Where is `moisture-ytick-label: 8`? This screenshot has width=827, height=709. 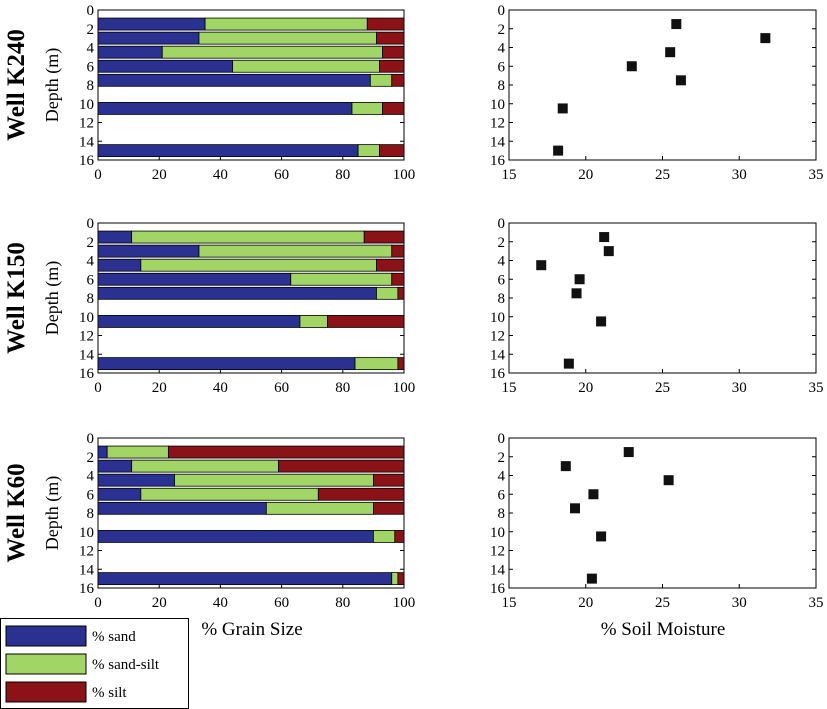
moisture-ytick-label: 8 is located at coordinates (502, 299).